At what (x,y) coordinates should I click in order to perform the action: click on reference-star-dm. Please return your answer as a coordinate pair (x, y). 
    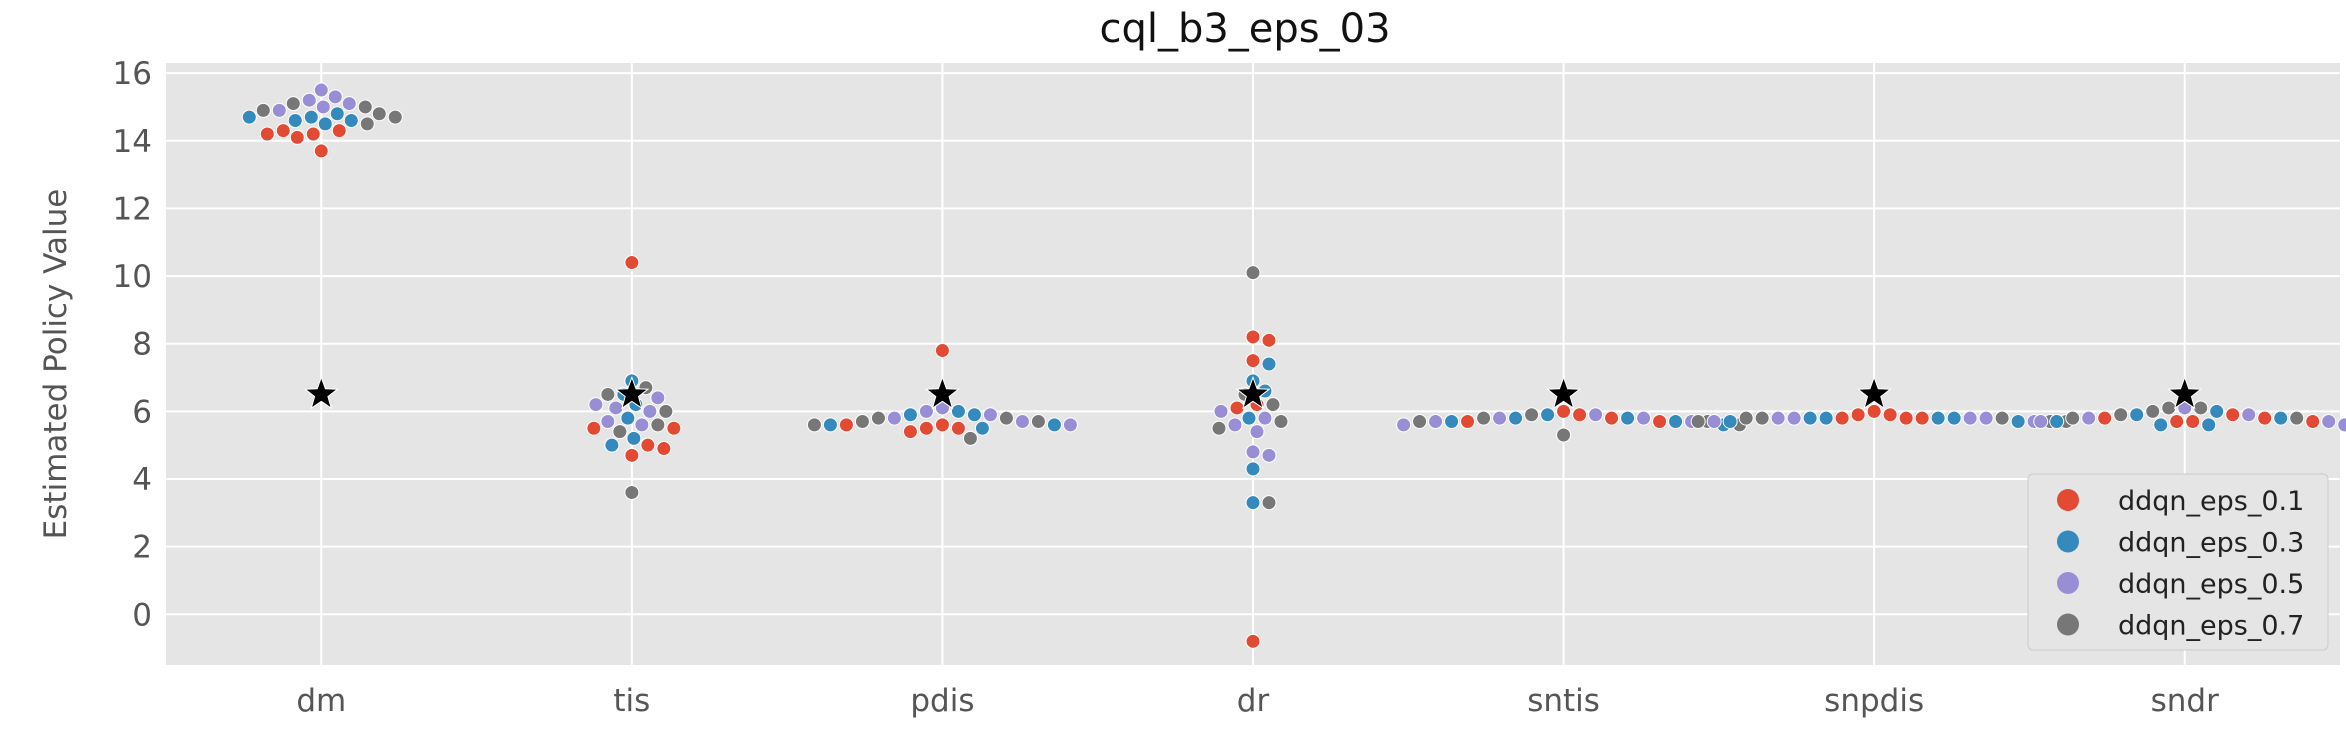
    Looking at the image, I should click on (321, 392).